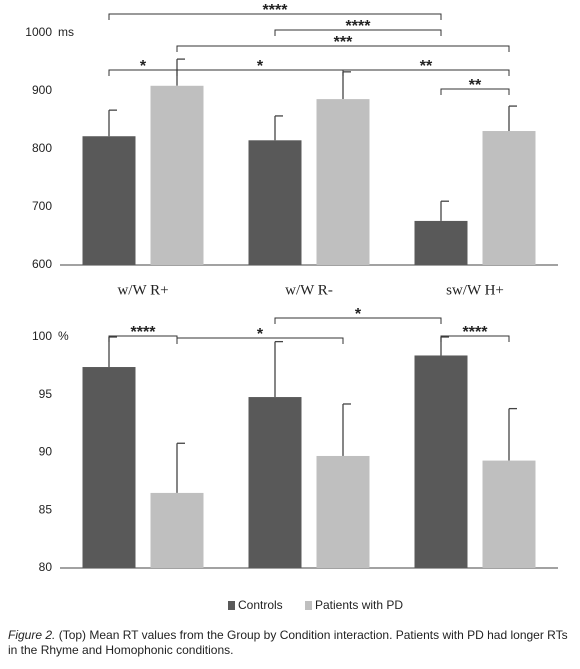 The image size is (580, 669). I want to click on y-tick-label: 100, so click(42, 336).